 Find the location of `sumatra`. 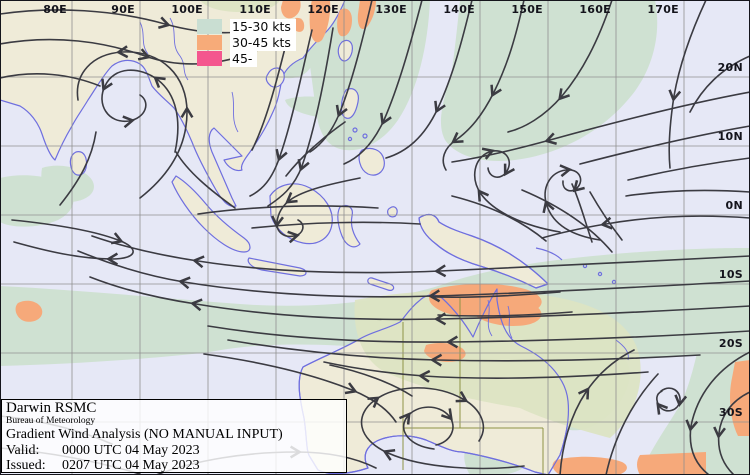

sumatra is located at coordinates (211, 214).